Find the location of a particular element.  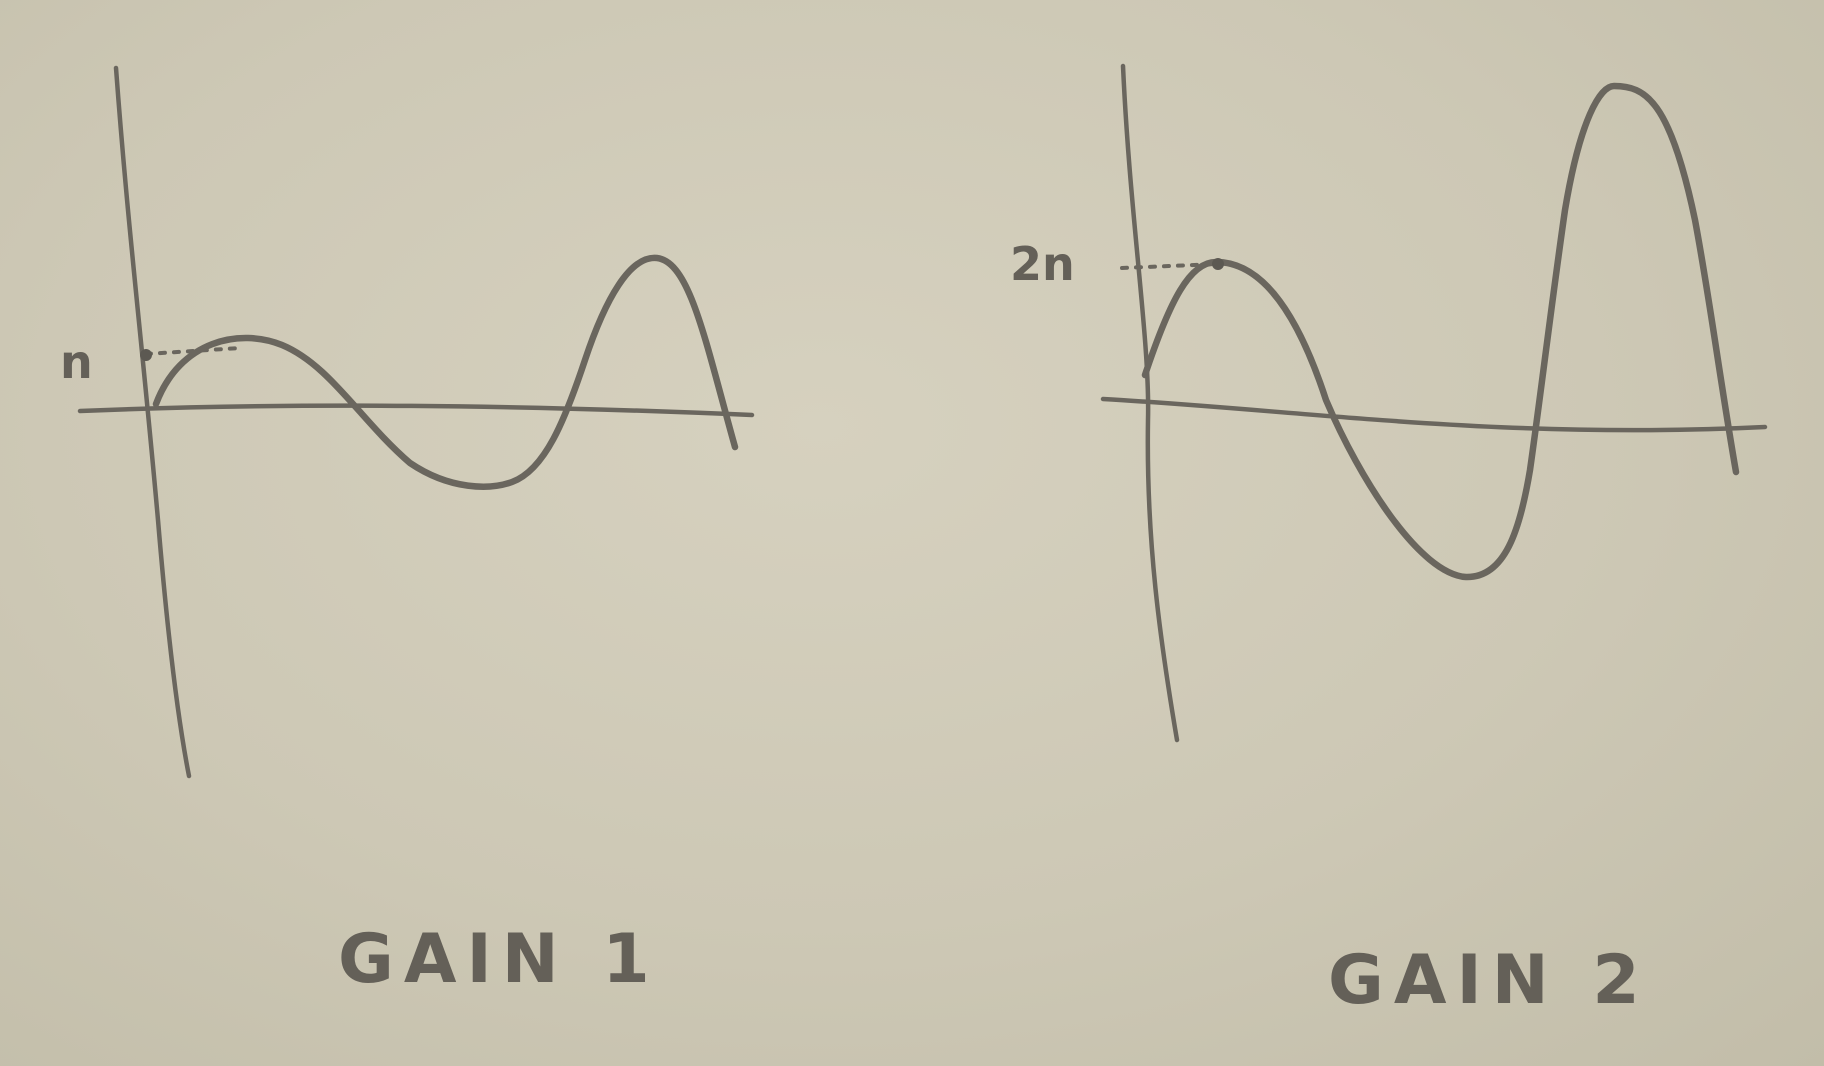

gain-2-peak-marker is located at coordinates (1218, 264).